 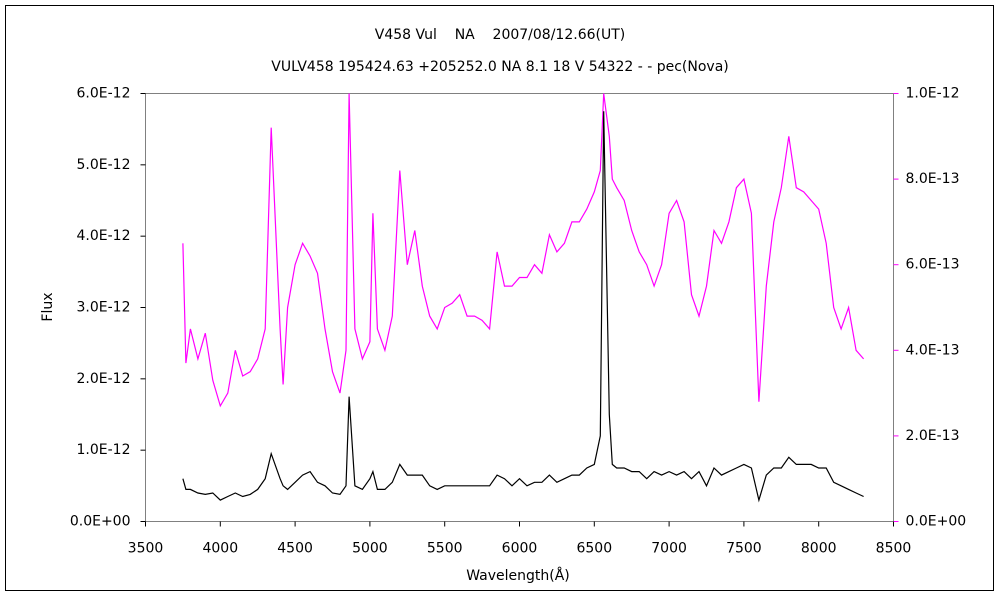 I want to click on x-tick-label: 6500, so click(x=594, y=549).